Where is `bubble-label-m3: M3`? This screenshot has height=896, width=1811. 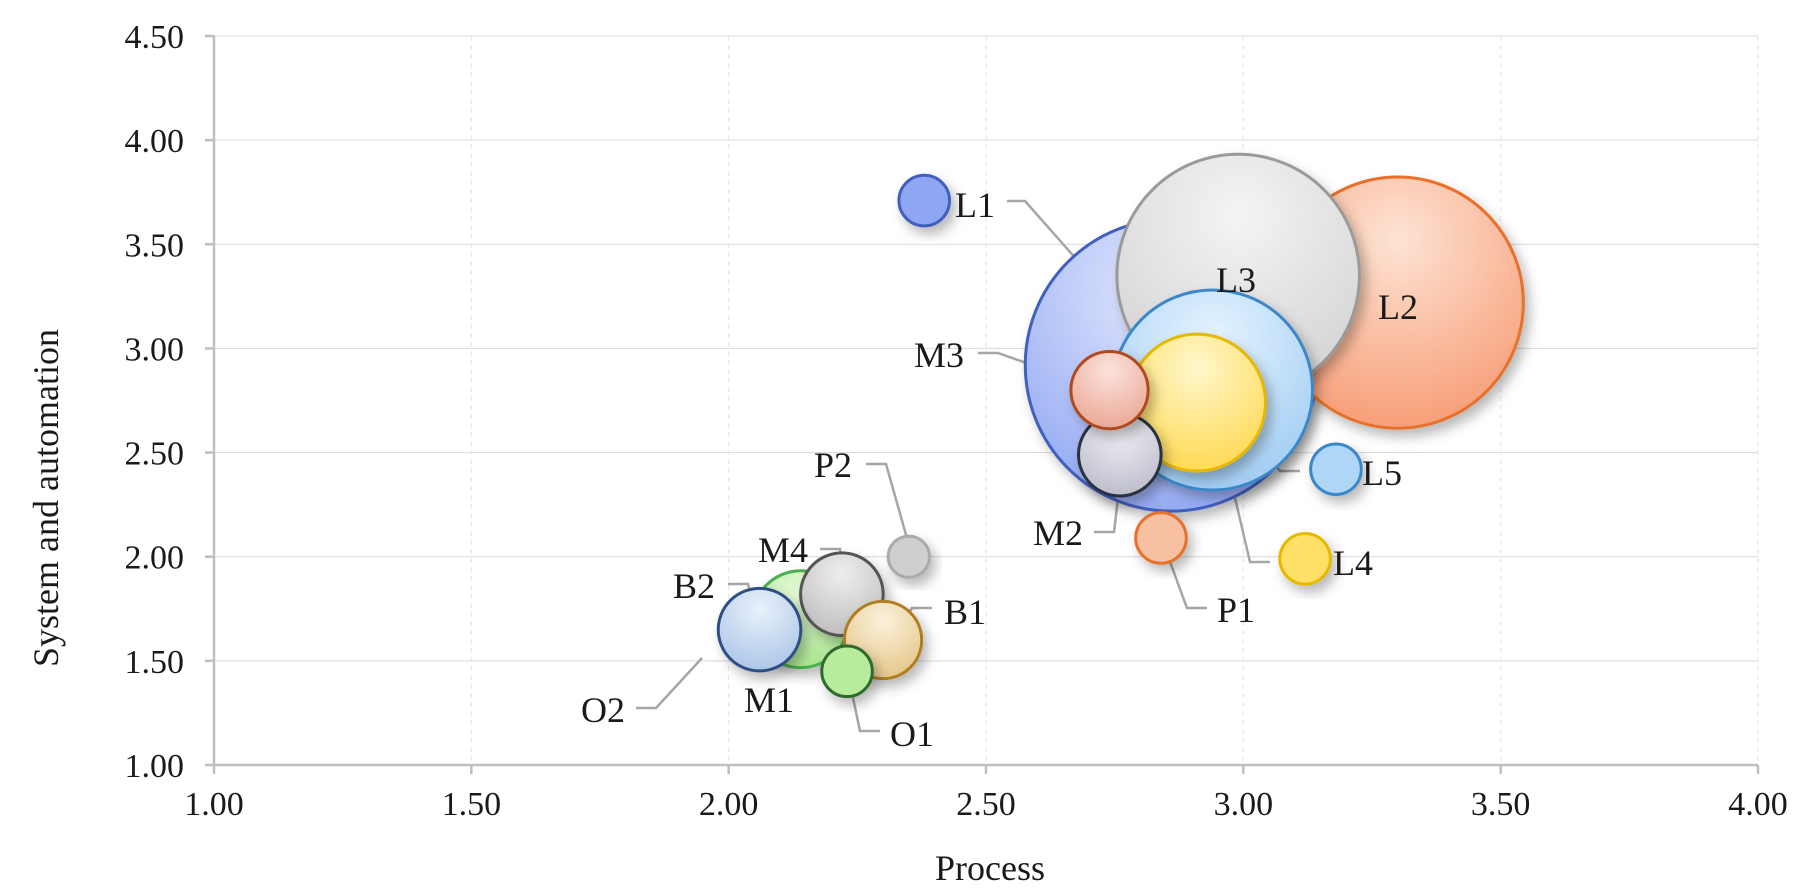 bubble-label-m3: M3 is located at coordinates (939, 355).